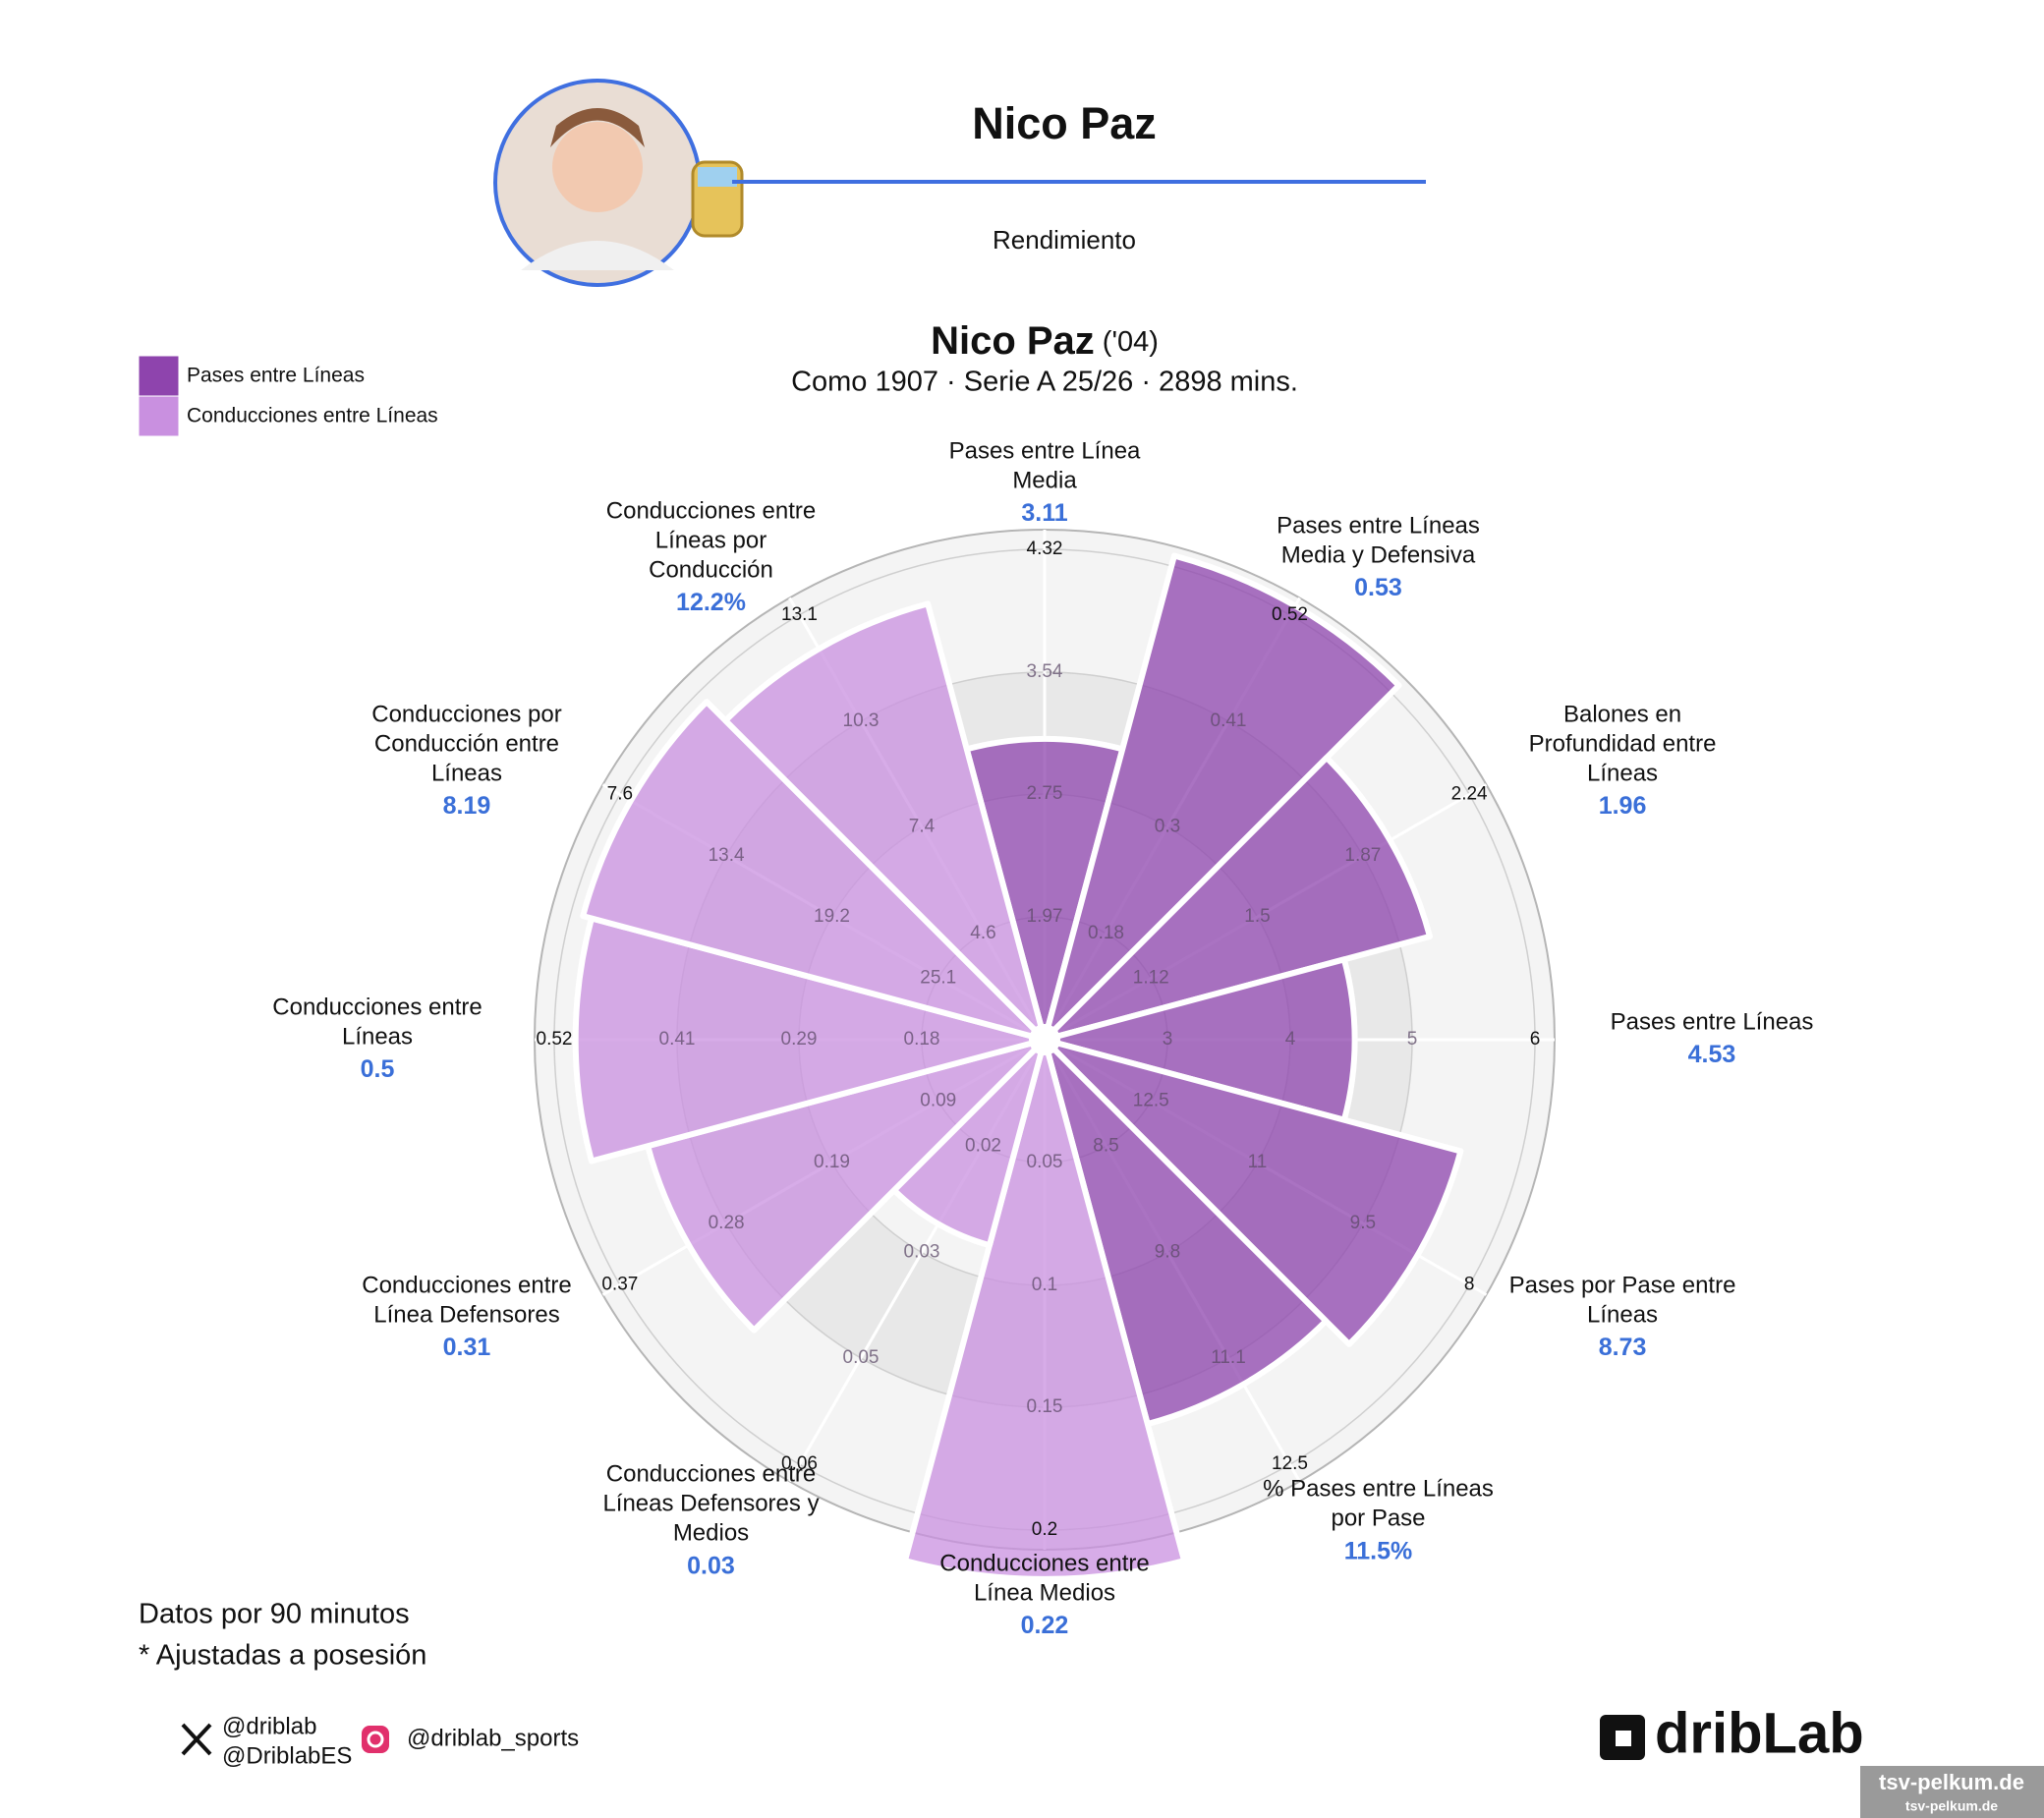  I want to click on tick-label: 0.28, so click(727, 1223).